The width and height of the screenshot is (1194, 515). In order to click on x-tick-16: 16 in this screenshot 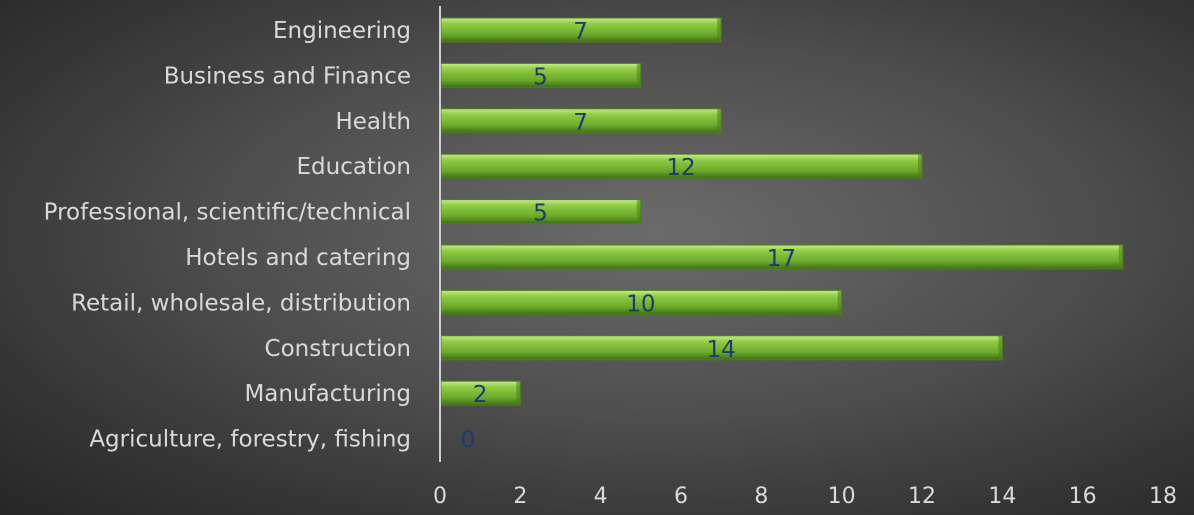, I will do `click(1083, 496)`.